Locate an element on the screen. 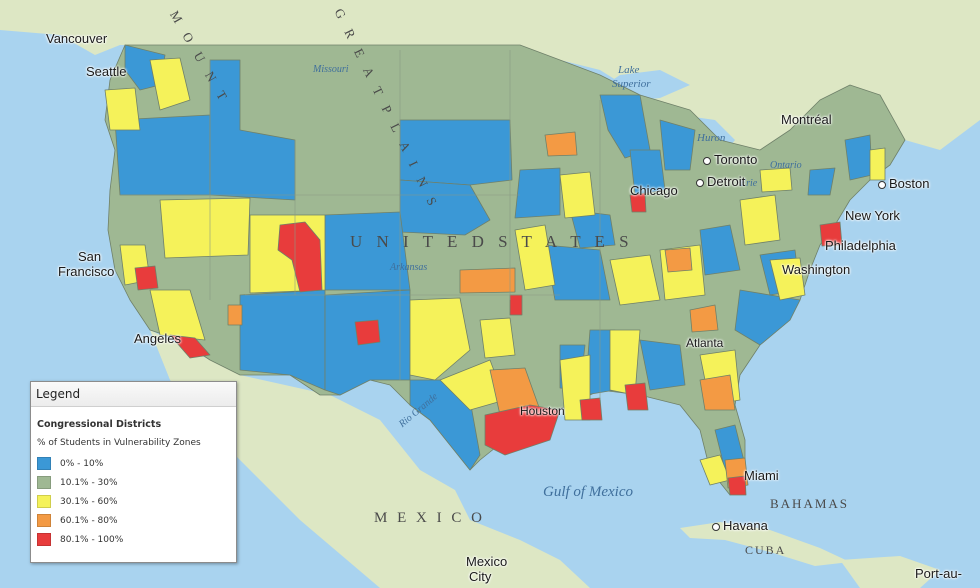 Image resolution: width=980 pixels, height=588 pixels. cuba-label: CUBA is located at coordinates (766, 550).